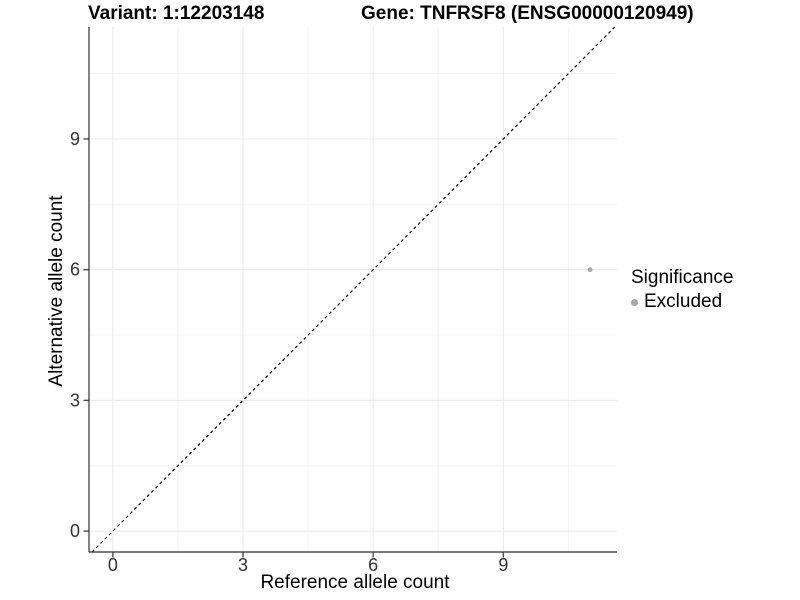 The image size is (800, 600). Describe the element at coordinates (75, 139) in the screenshot. I see `y-tick-label: 9` at that location.